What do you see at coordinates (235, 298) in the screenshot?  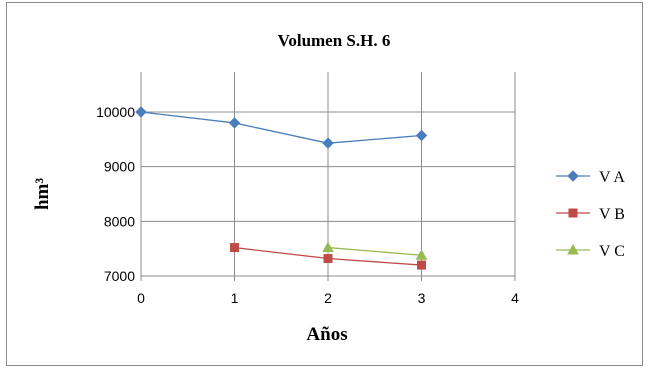 I see `x-tick-label: 1` at bounding box center [235, 298].